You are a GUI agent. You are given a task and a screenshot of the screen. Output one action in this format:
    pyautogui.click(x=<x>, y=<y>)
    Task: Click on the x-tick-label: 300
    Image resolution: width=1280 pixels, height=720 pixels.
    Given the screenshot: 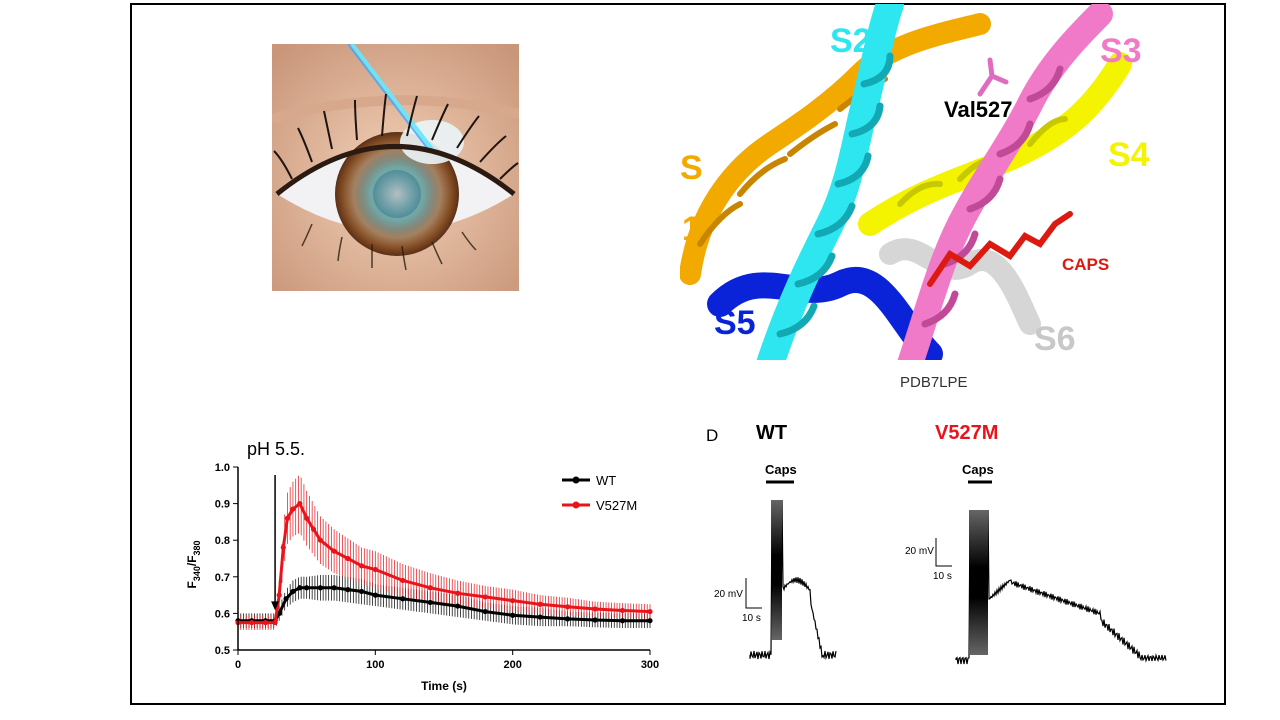 What is the action you would take?
    pyautogui.click(x=650, y=665)
    